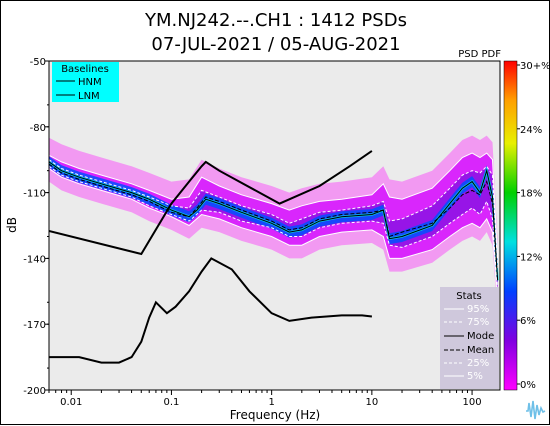 The height and width of the screenshot is (426, 550). What do you see at coordinates (211, 203) in the screenshot?
I see `baseline-hnm` at bounding box center [211, 203].